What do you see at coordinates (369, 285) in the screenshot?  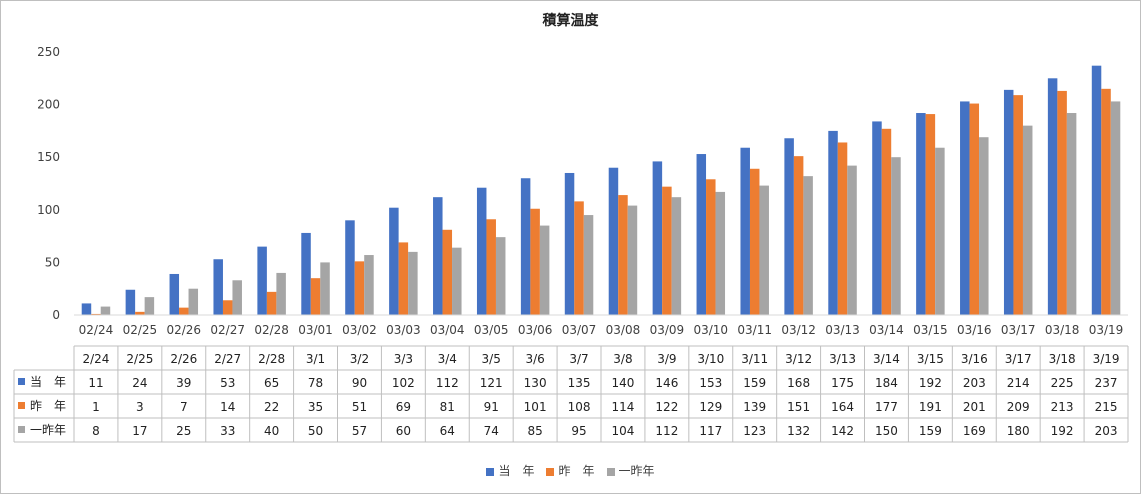 I see `bar-3-03/02` at bounding box center [369, 285].